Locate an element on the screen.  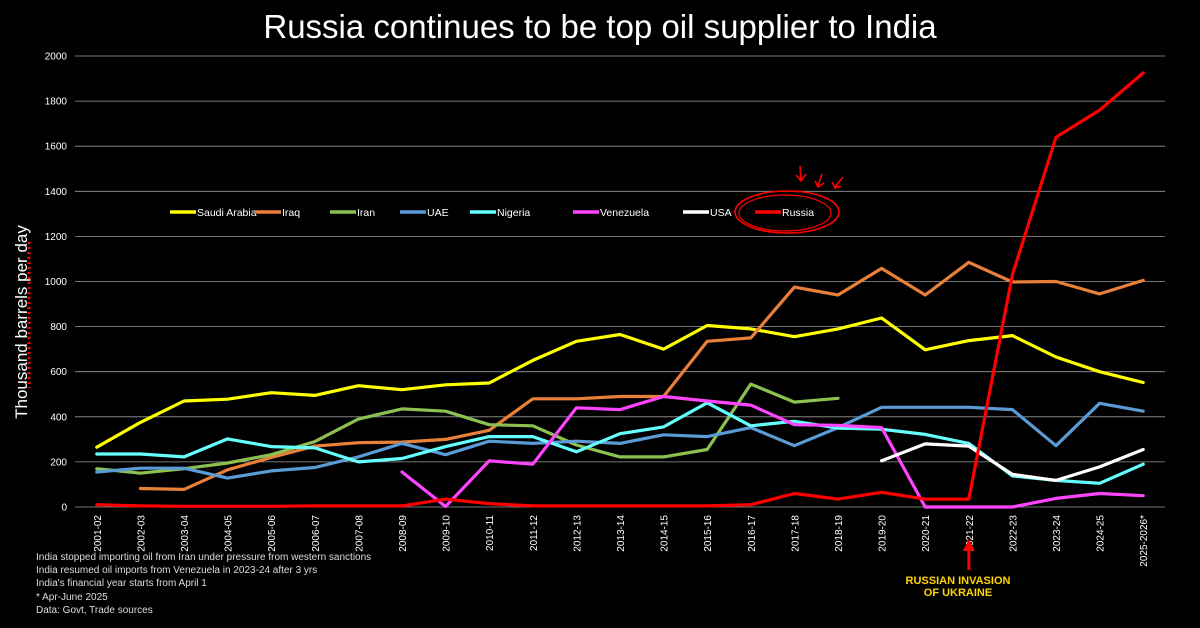
x-tick-label: 2003-04 is located at coordinates (185, 533).